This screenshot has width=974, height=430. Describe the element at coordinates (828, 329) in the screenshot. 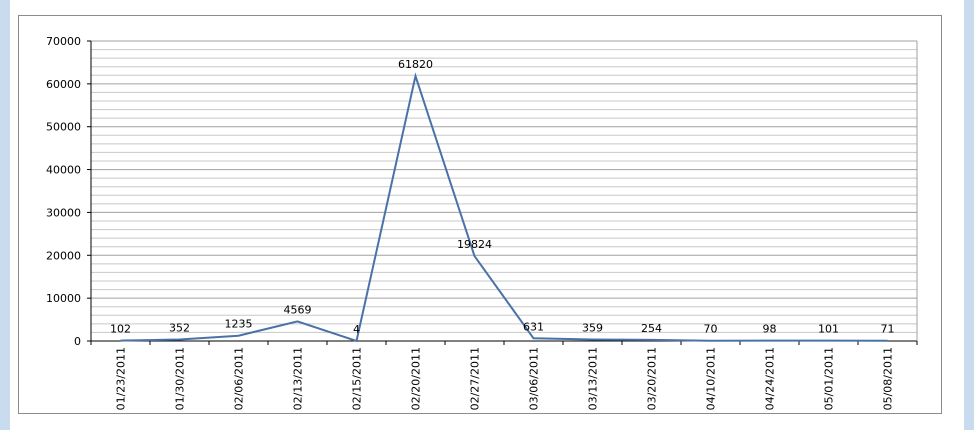

I see `data-label: 101` at that location.